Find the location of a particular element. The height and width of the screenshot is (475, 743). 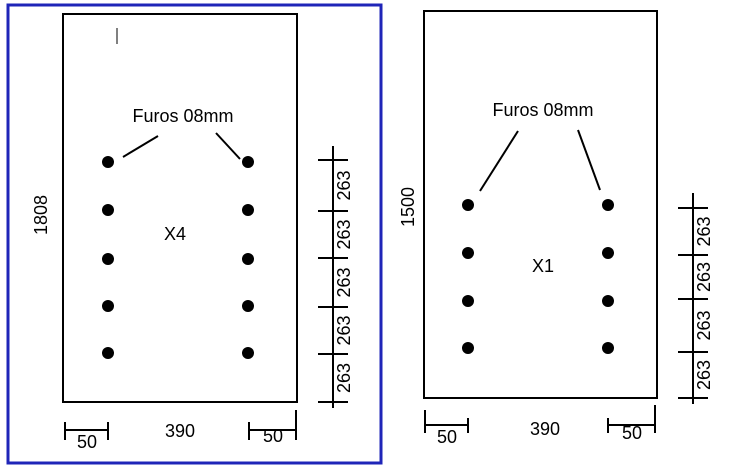

height-label: 1500 is located at coordinates (408, 207).